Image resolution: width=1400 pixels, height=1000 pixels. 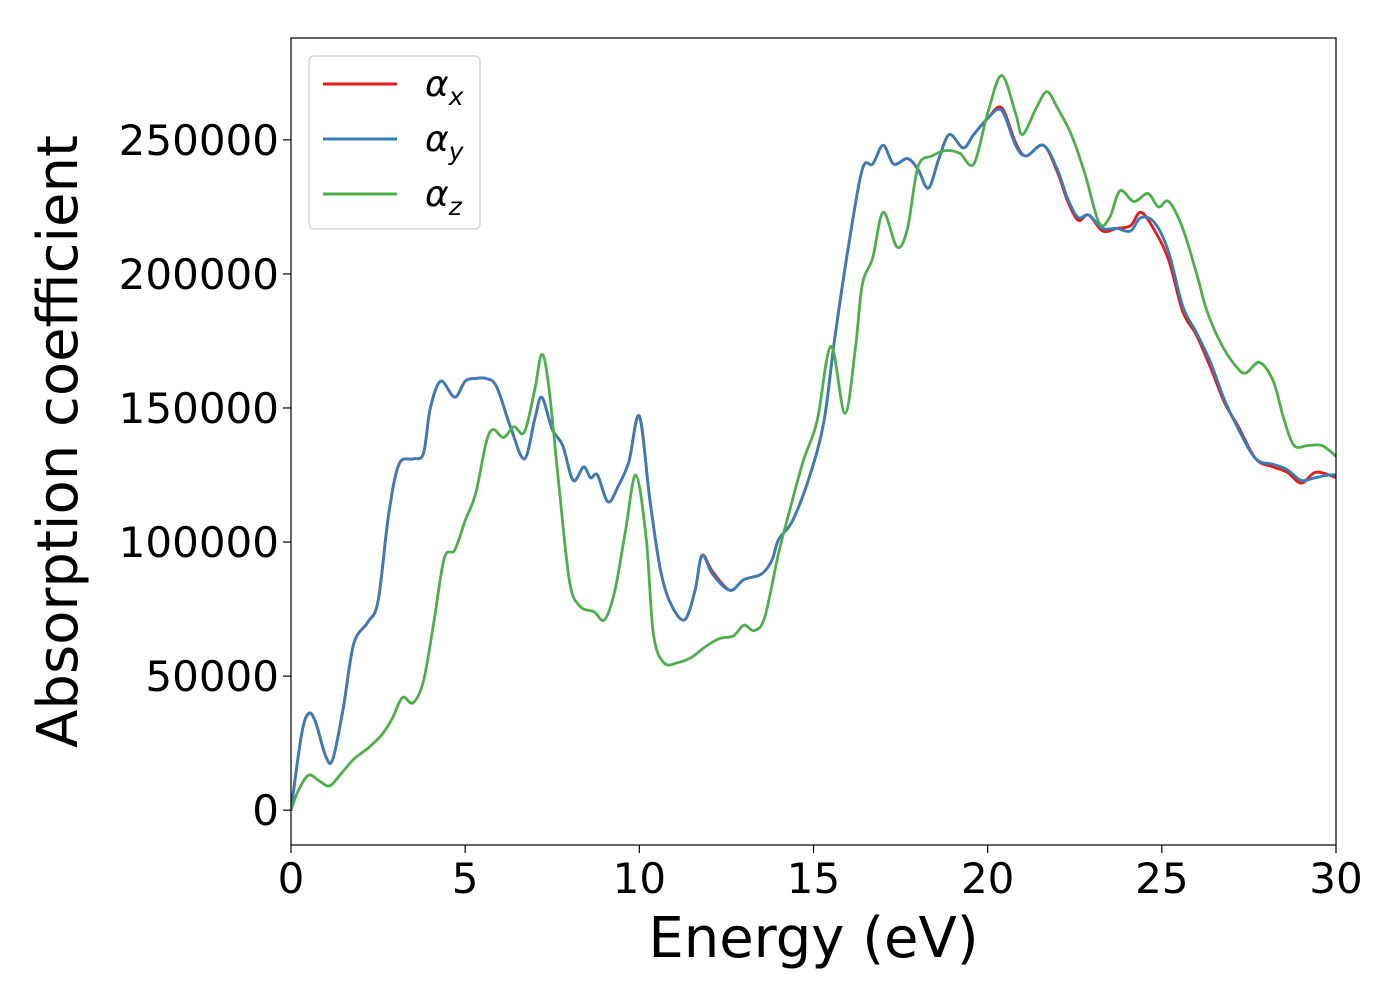 What do you see at coordinates (1161, 878) in the screenshot?
I see `x-tick-label: 25` at bounding box center [1161, 878].